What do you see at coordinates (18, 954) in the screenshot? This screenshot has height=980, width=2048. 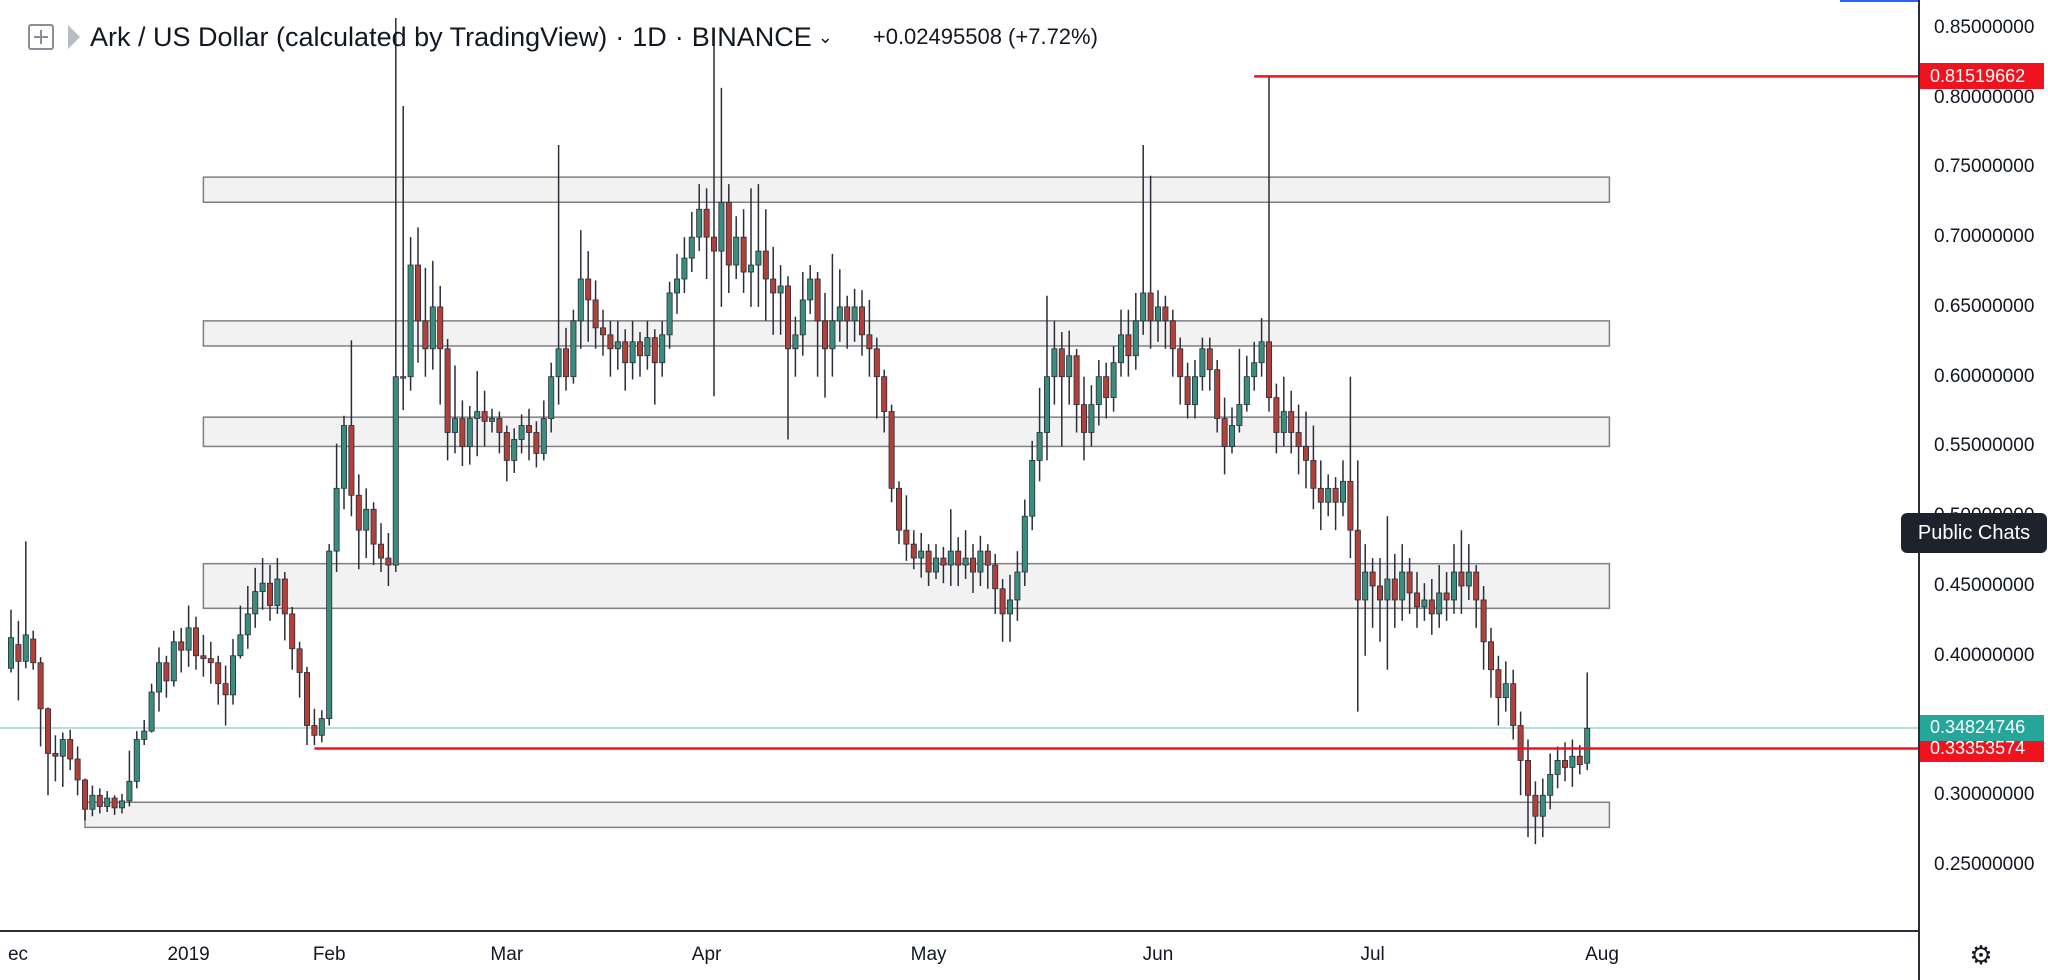 I see `time-tick-label: ec` at bounding box center [18, 954].